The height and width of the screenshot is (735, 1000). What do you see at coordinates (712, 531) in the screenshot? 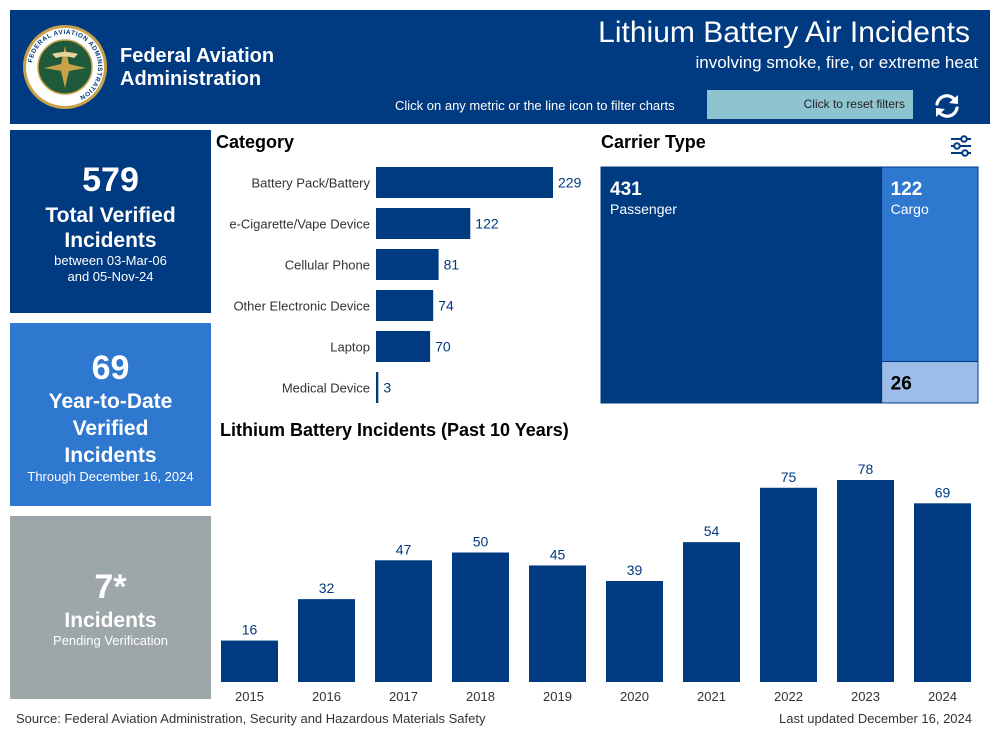
I see `year-value-label: 54` at bounding box center [712, 531].